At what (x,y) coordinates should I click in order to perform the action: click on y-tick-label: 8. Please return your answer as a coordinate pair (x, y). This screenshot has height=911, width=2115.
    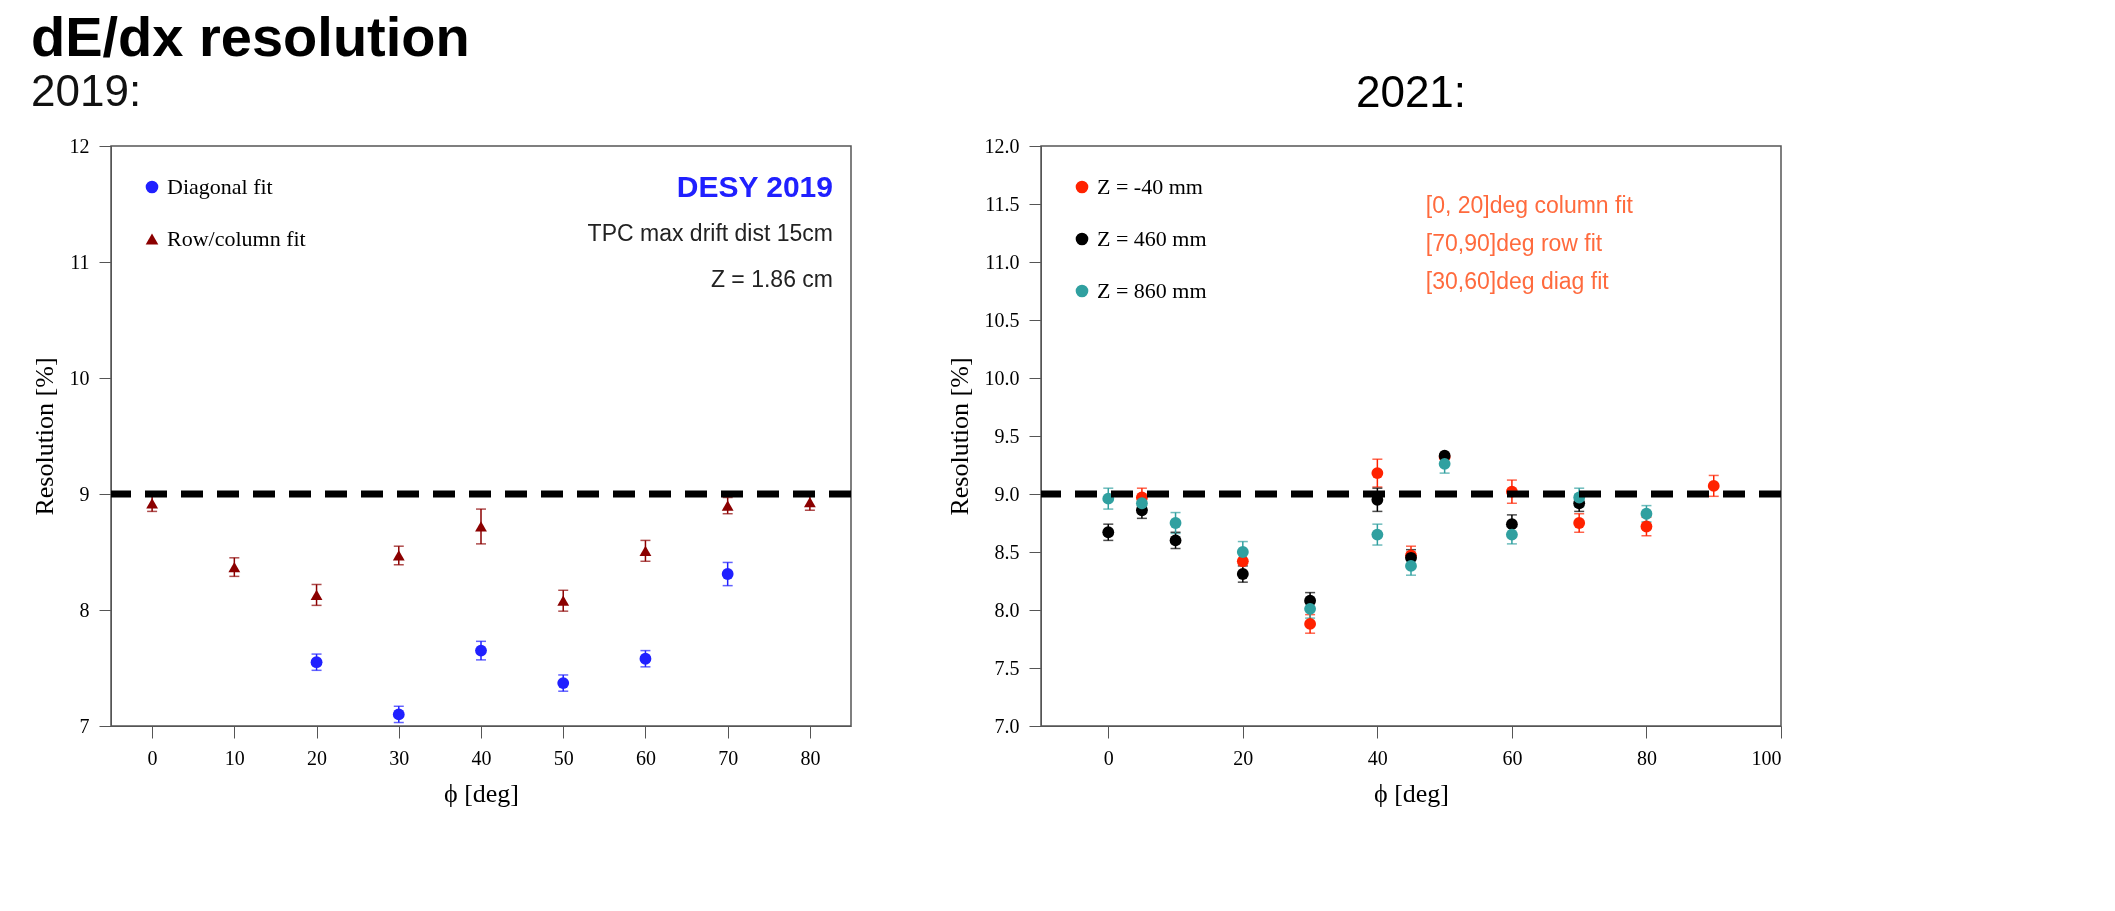
    Looking at the image, I should click on (84, 609).